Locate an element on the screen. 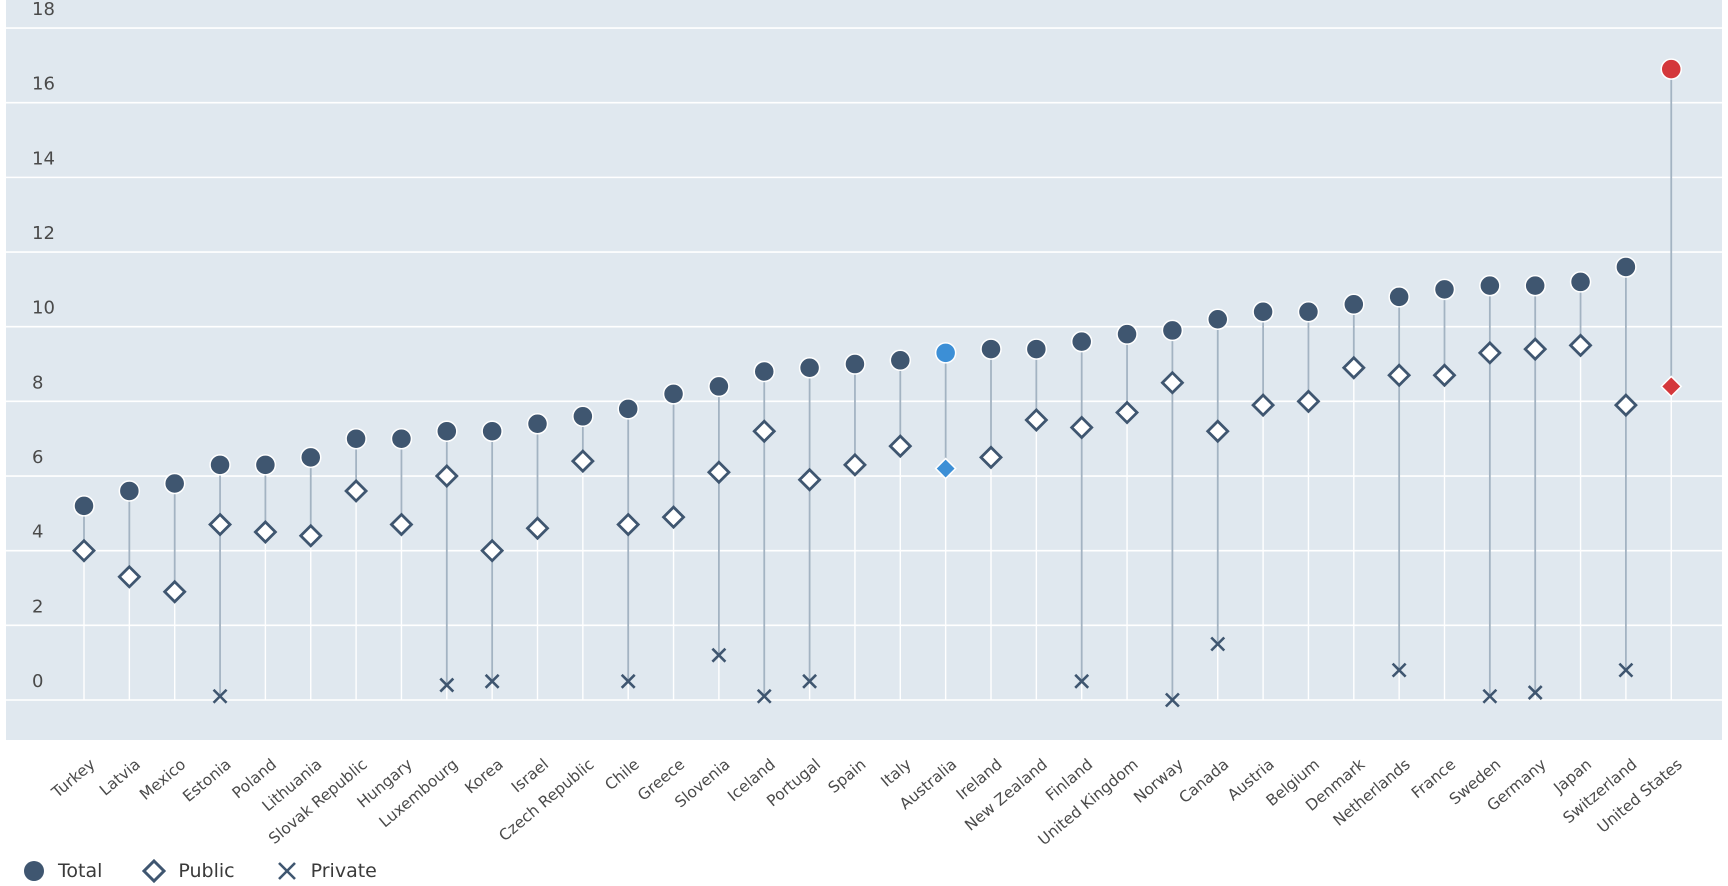 The height and width of the screenshot is (886, 1728). y-tick-label-0: 0 is located at coordinates (37, 681).